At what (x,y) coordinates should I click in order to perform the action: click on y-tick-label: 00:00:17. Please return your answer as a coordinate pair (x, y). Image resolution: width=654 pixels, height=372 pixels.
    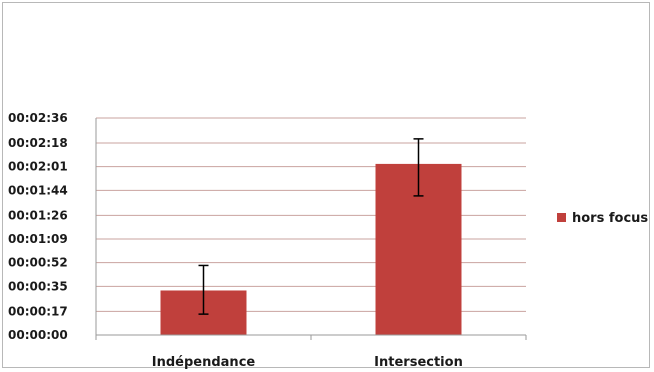
    Looking at the image, I should click on (38, 311).